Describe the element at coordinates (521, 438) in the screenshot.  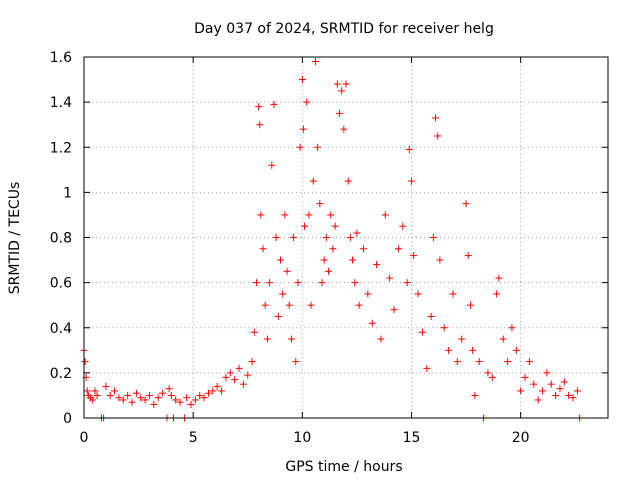
I see `x-tick-label: 20` at that location.